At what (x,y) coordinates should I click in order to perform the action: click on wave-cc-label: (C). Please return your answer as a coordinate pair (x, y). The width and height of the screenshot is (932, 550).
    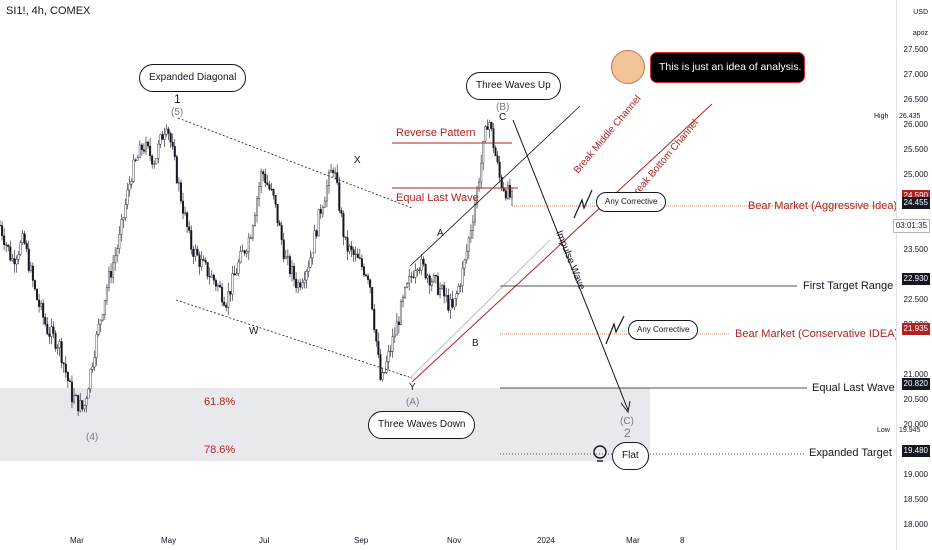
    Looking at the image, I should click on (627, 421).